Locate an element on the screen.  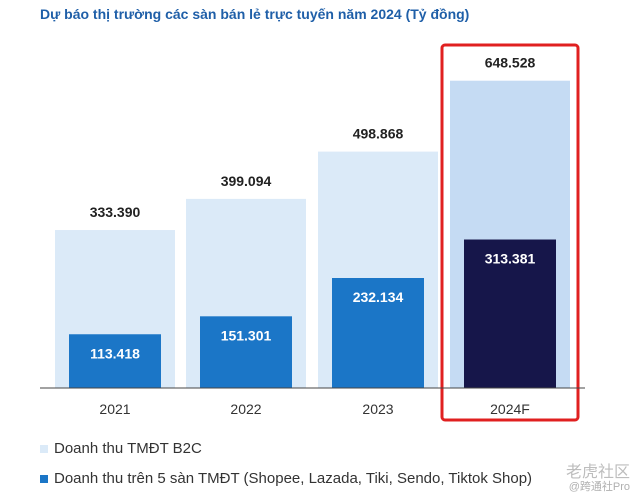
x-tick-2022: 2022 is located at coordinates (245, 409).